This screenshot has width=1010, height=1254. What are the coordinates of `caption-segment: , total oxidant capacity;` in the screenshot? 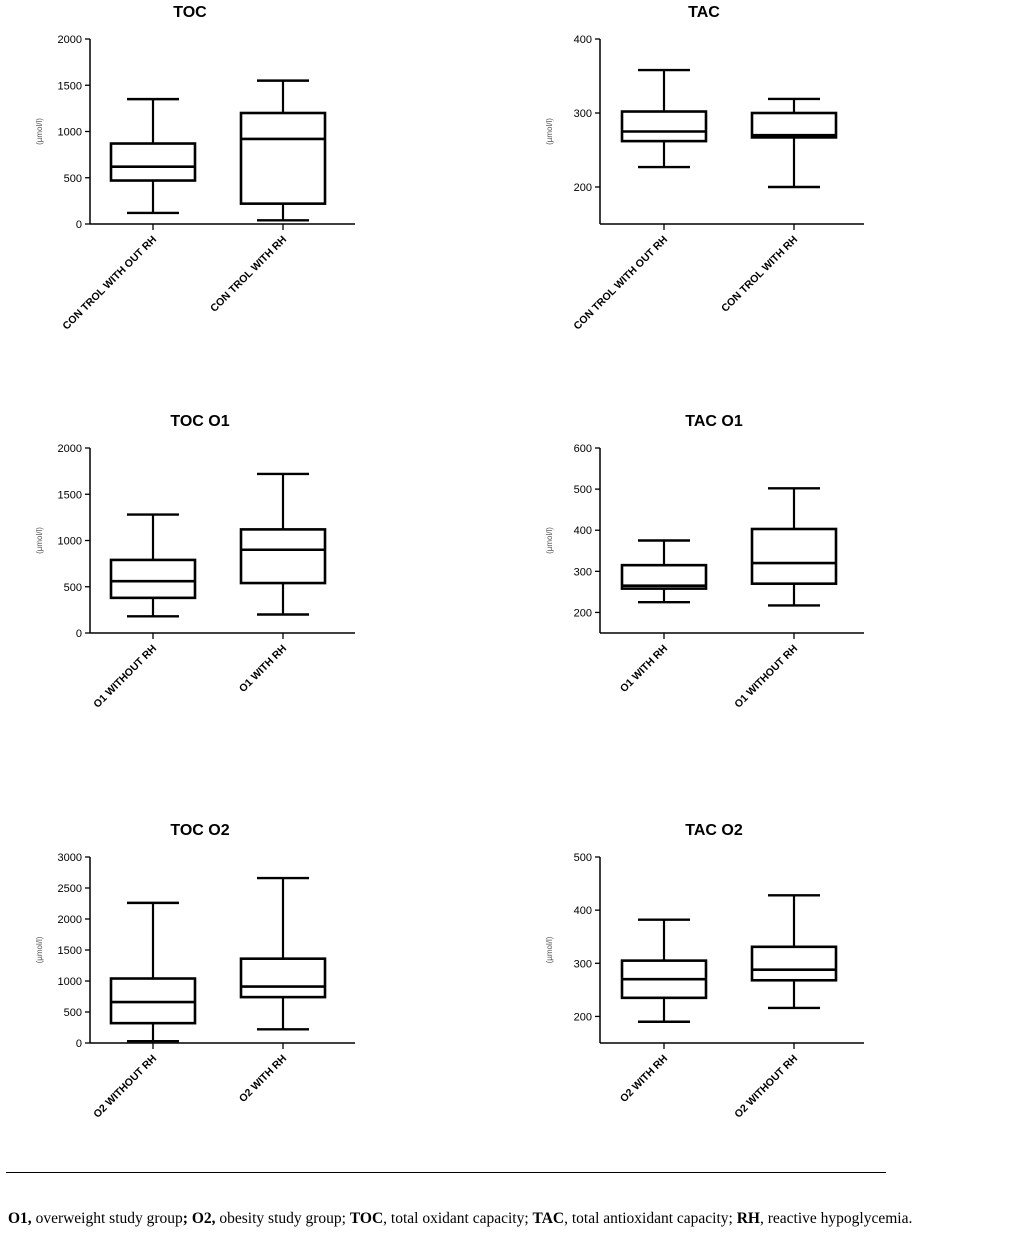 It's located at (458, 1218).